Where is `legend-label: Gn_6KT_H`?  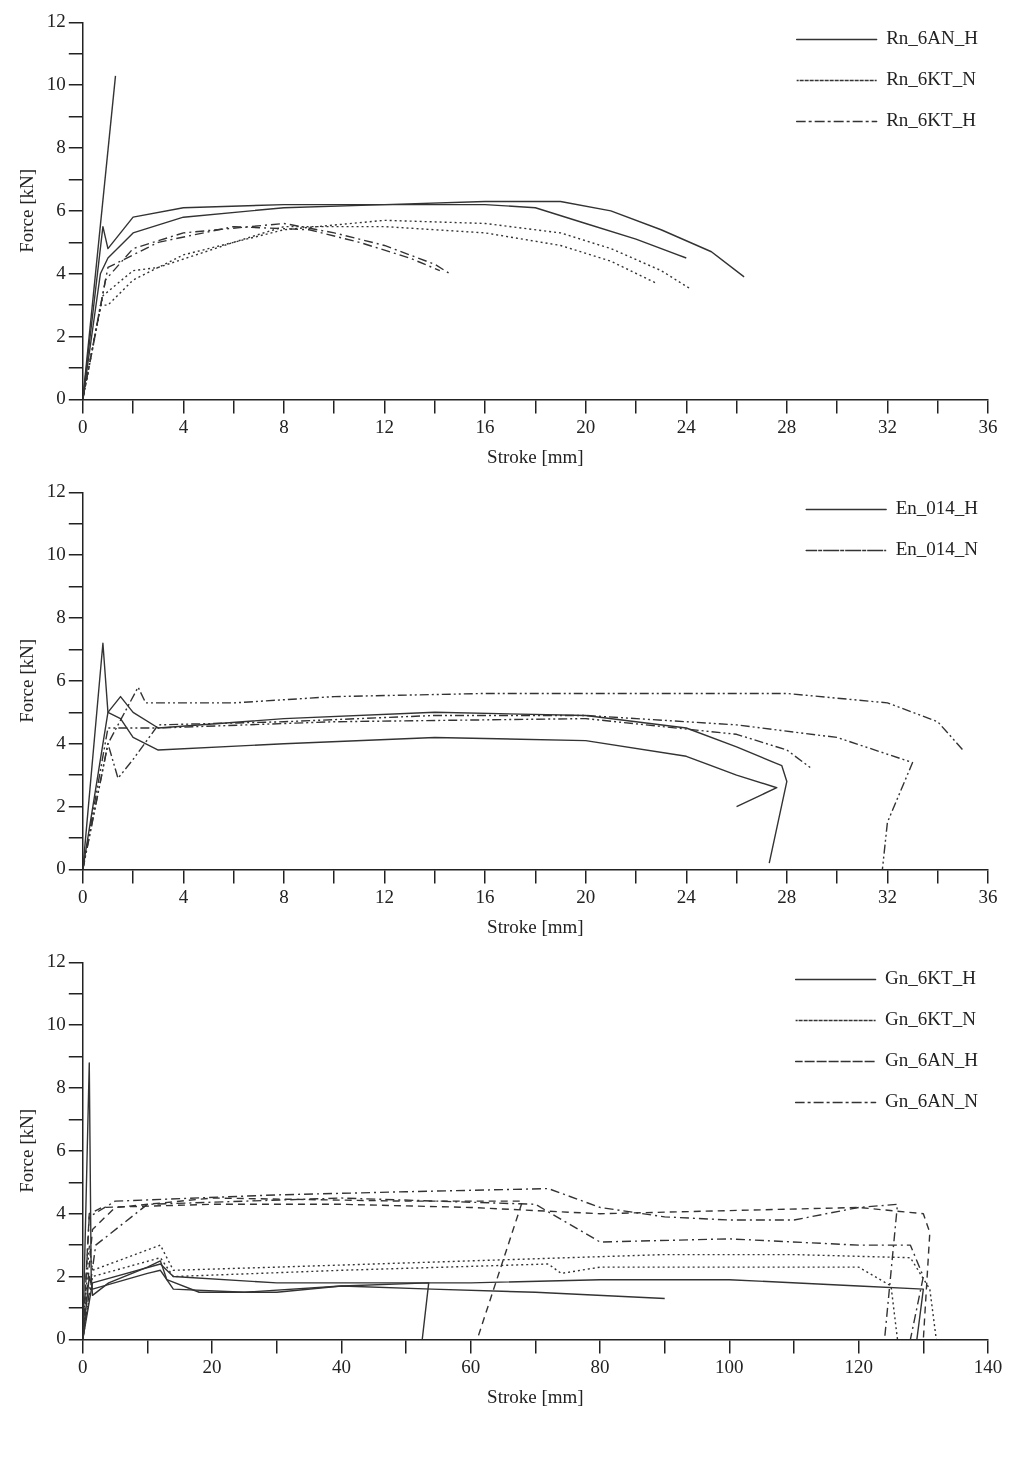 legend-label: Gn_6KT_H is located at coordinates (931, 978).